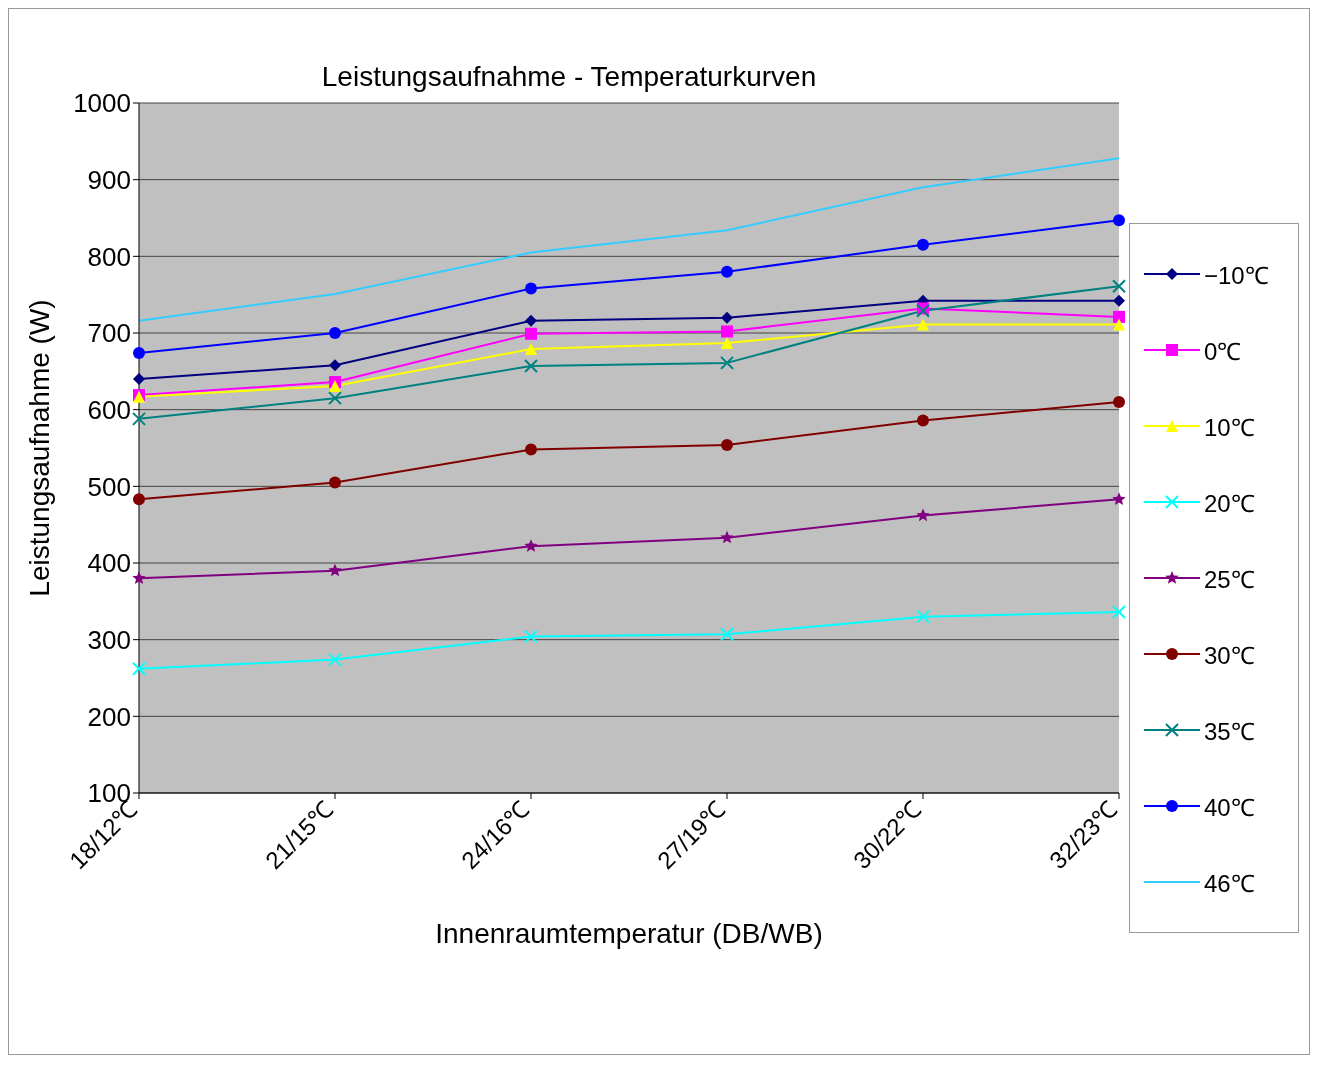  Describe the element at coordinates (1229, 731) in the screenshot. I see `legend-label: 35℃` at that location.